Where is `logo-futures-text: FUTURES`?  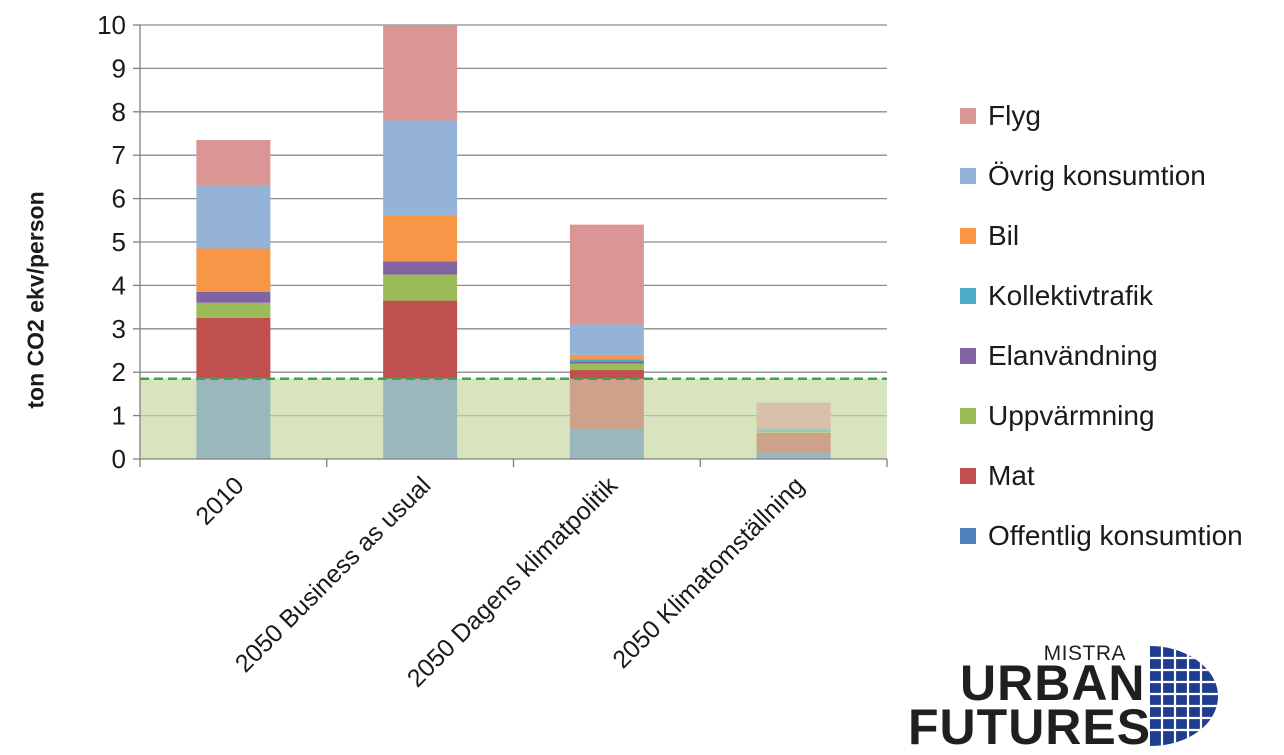 logo-futures-text: FUTURES is located at coordinates (1030, 727).